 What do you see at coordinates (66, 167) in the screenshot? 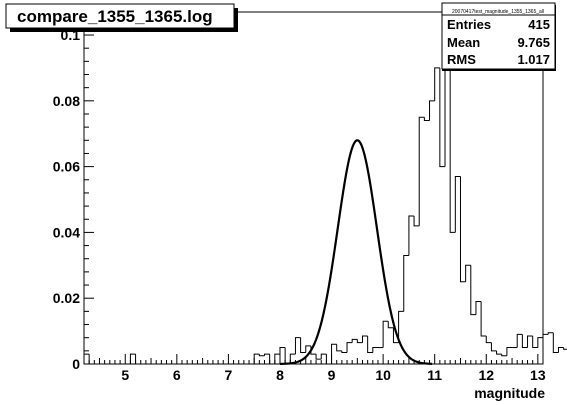
I see `y-tick-label: 0.06` at bounding box center [66, 167].